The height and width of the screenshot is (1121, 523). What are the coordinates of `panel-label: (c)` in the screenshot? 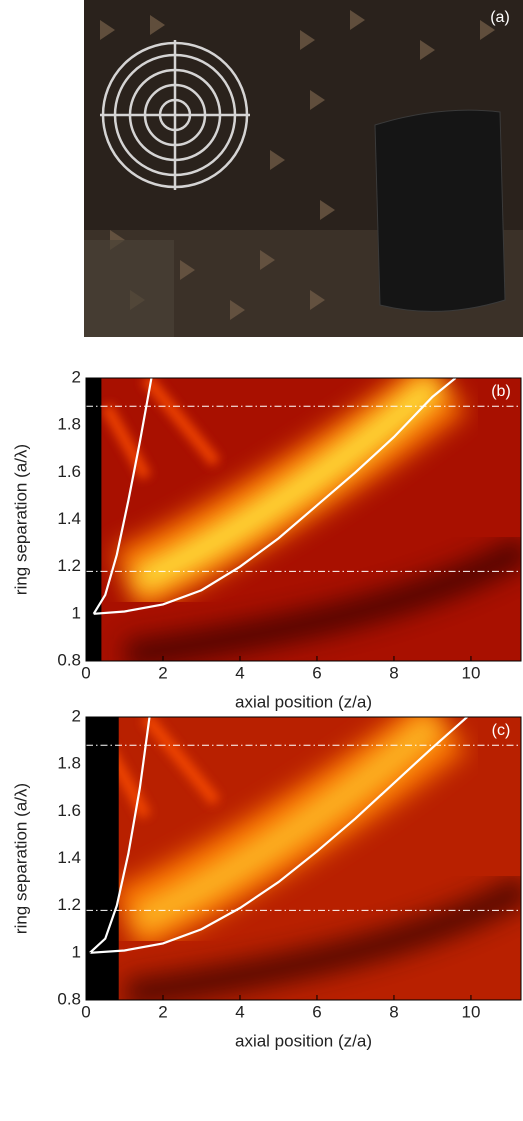 It's located at (501, 730).